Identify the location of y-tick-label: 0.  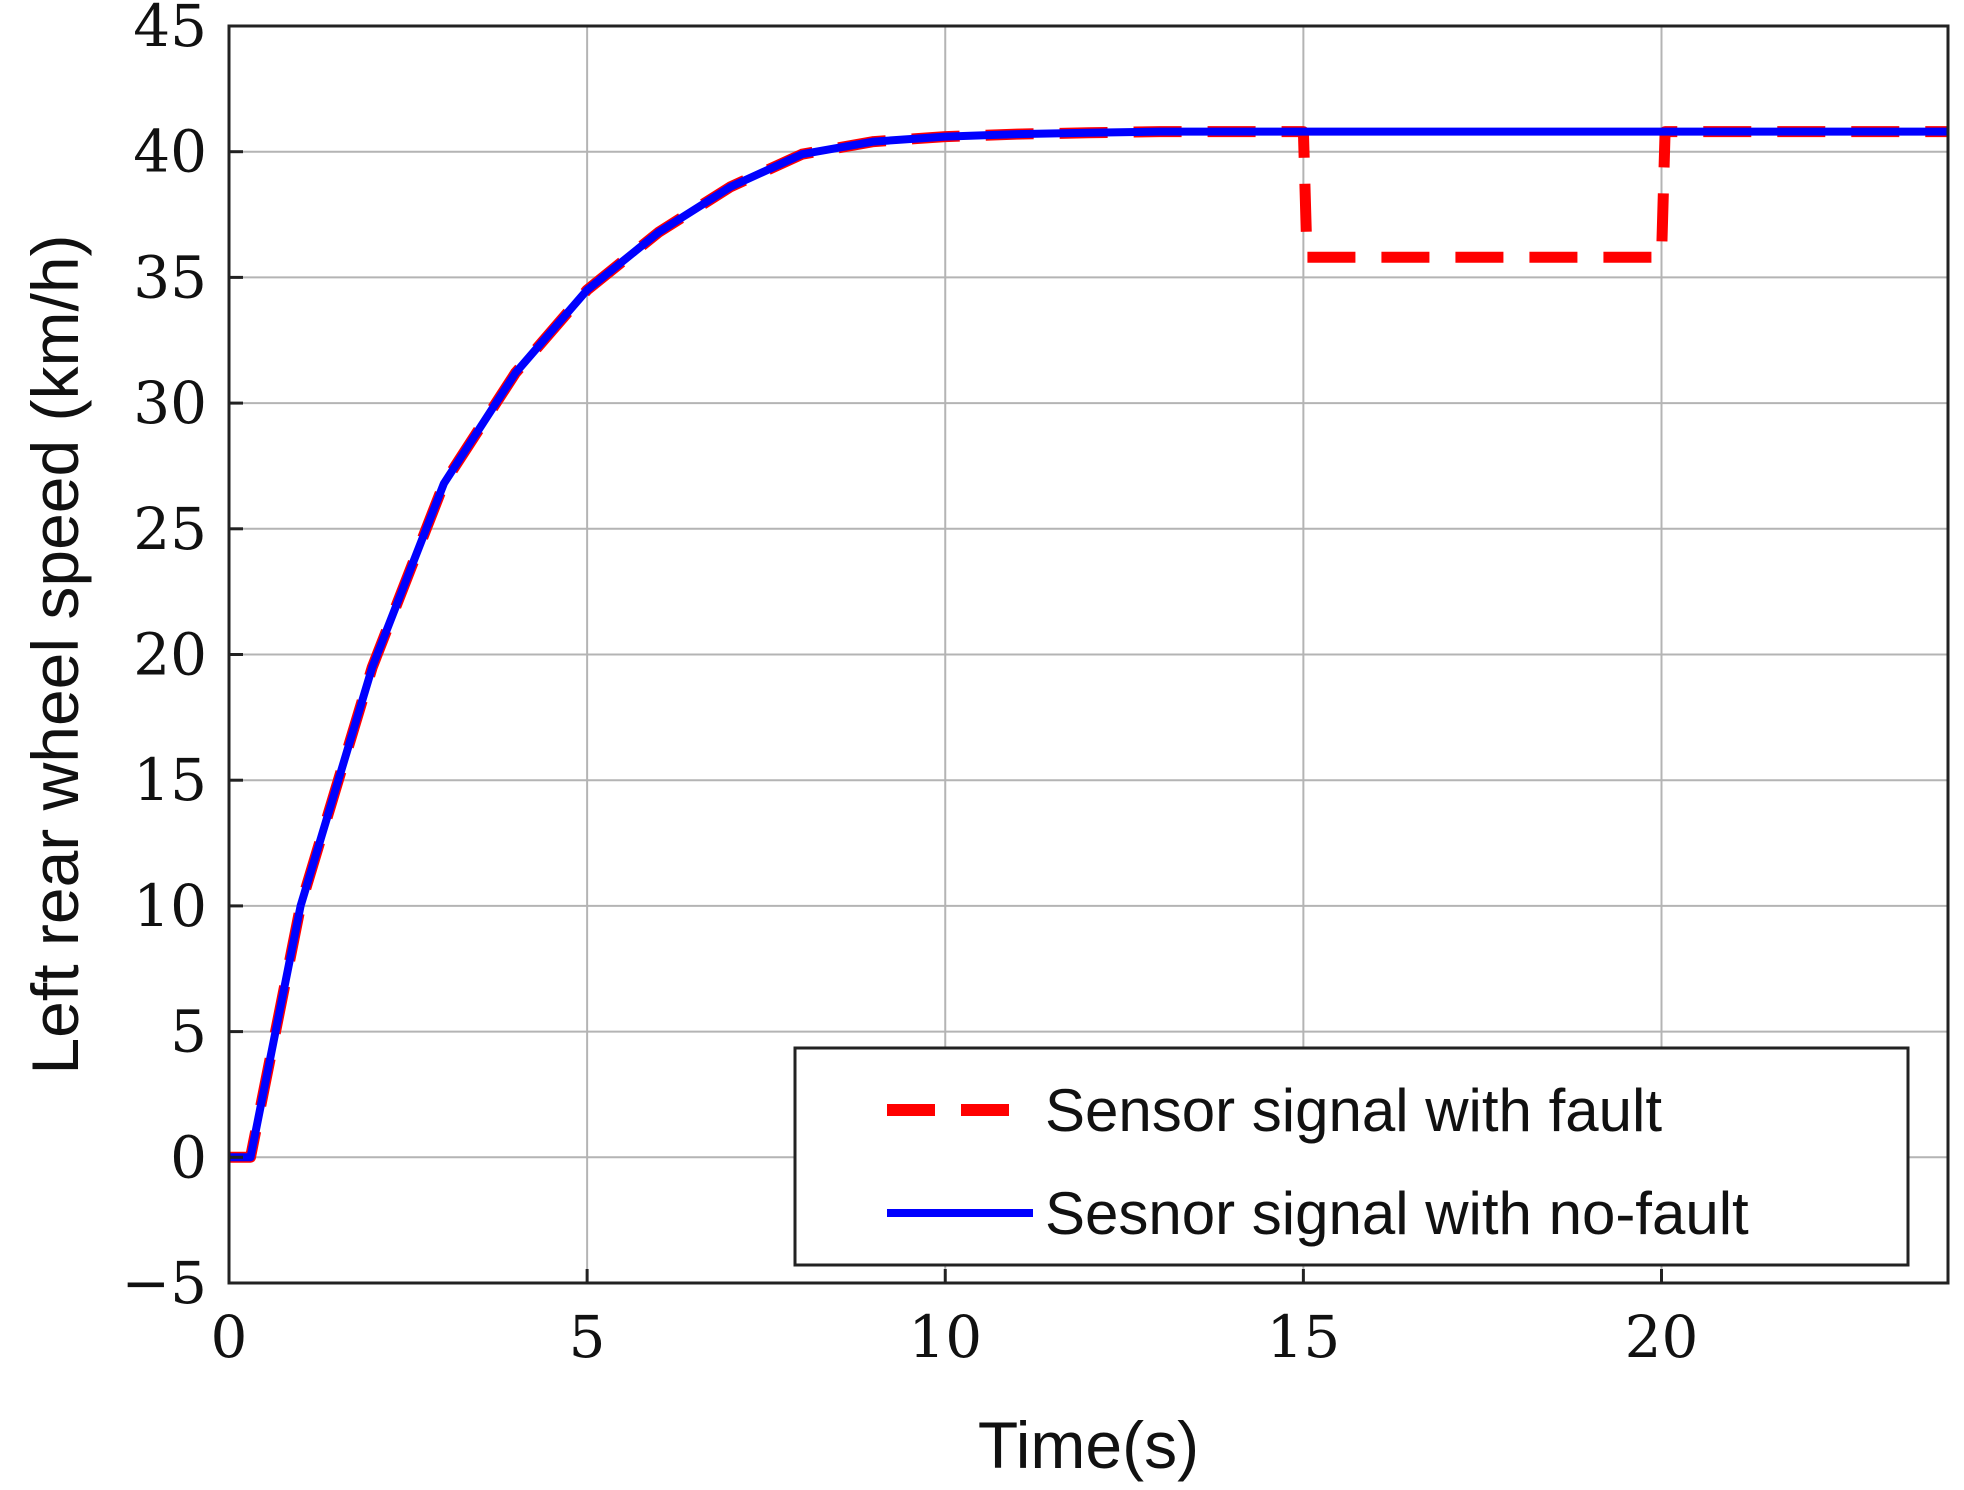
(188, 1157).